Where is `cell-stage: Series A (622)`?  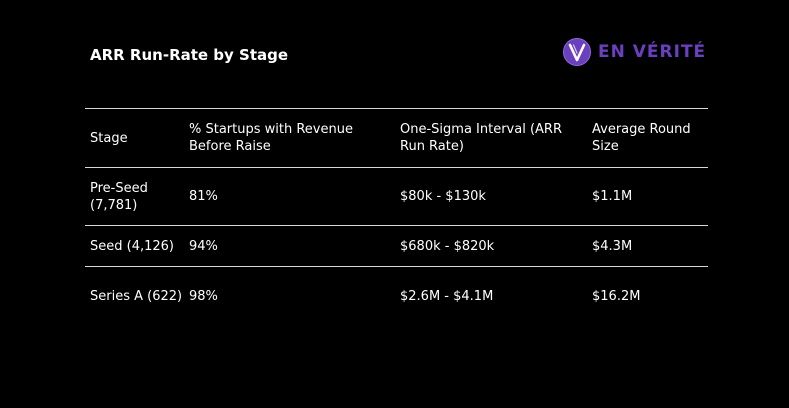 cell-stage: Series A (622) is located at coordinates (136, 296).